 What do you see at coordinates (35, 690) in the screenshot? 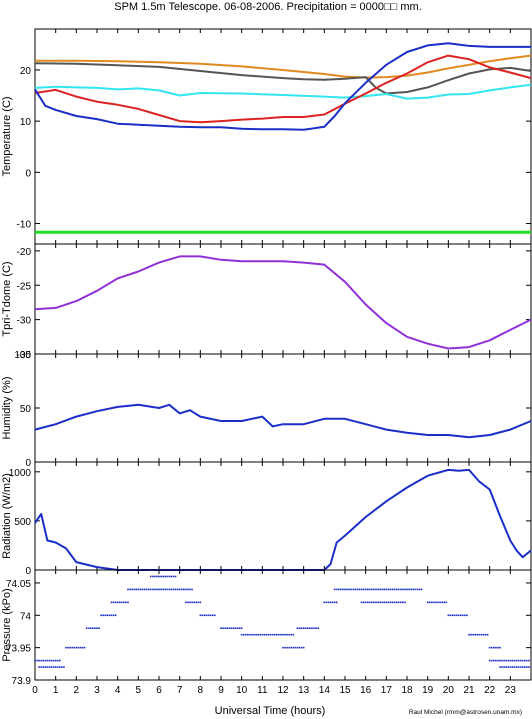
I see `x-tick-label: 0` at bounding box center [35, 690].